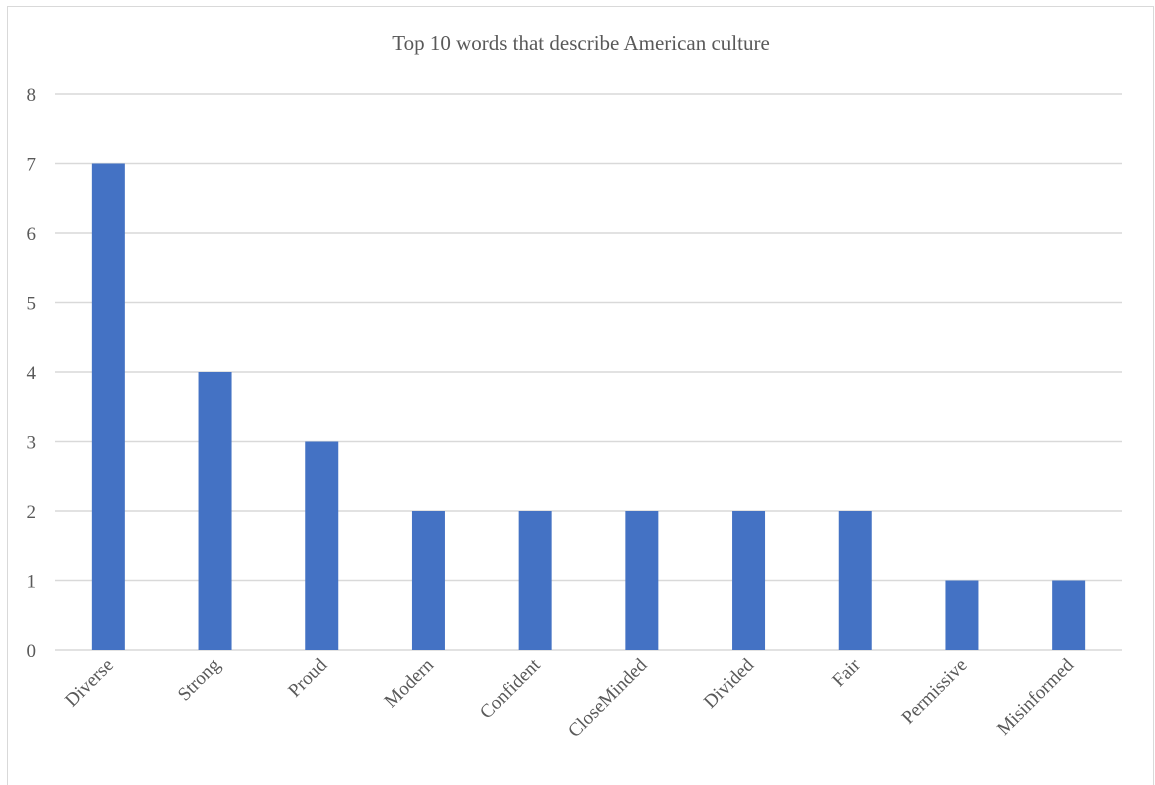 This screenshot has height=785, width=1155. Describe the element at coordinates (32, 304) in the screenshot. I see `y-tick-label: 5` at that location.